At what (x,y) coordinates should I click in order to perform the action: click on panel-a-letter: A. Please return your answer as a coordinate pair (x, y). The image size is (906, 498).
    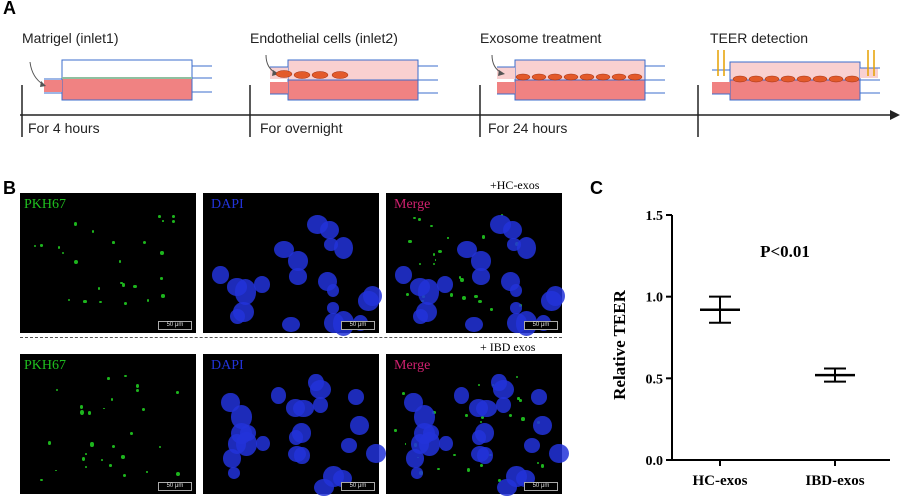
    Looking at the image, I should click on (9, 9).